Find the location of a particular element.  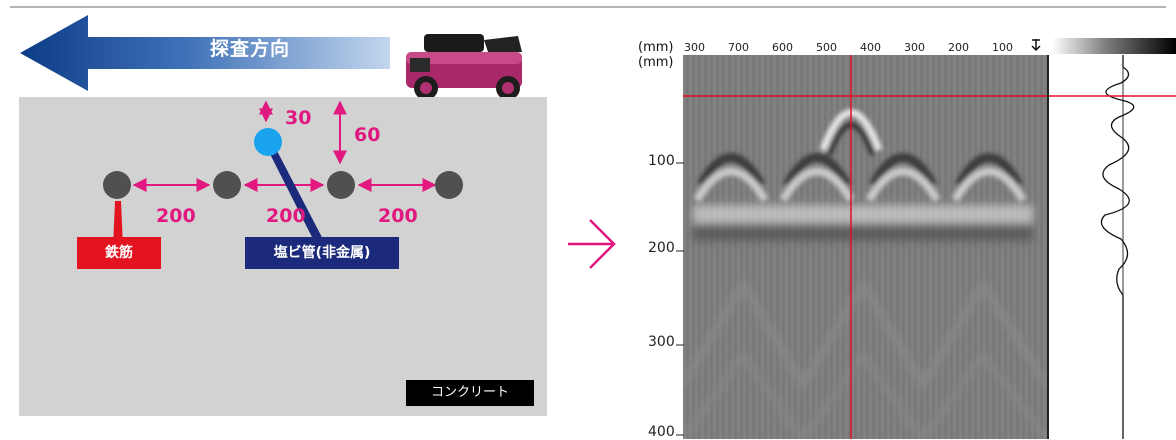

amplitude-scale-bar is located at coordinates (1114, 46).